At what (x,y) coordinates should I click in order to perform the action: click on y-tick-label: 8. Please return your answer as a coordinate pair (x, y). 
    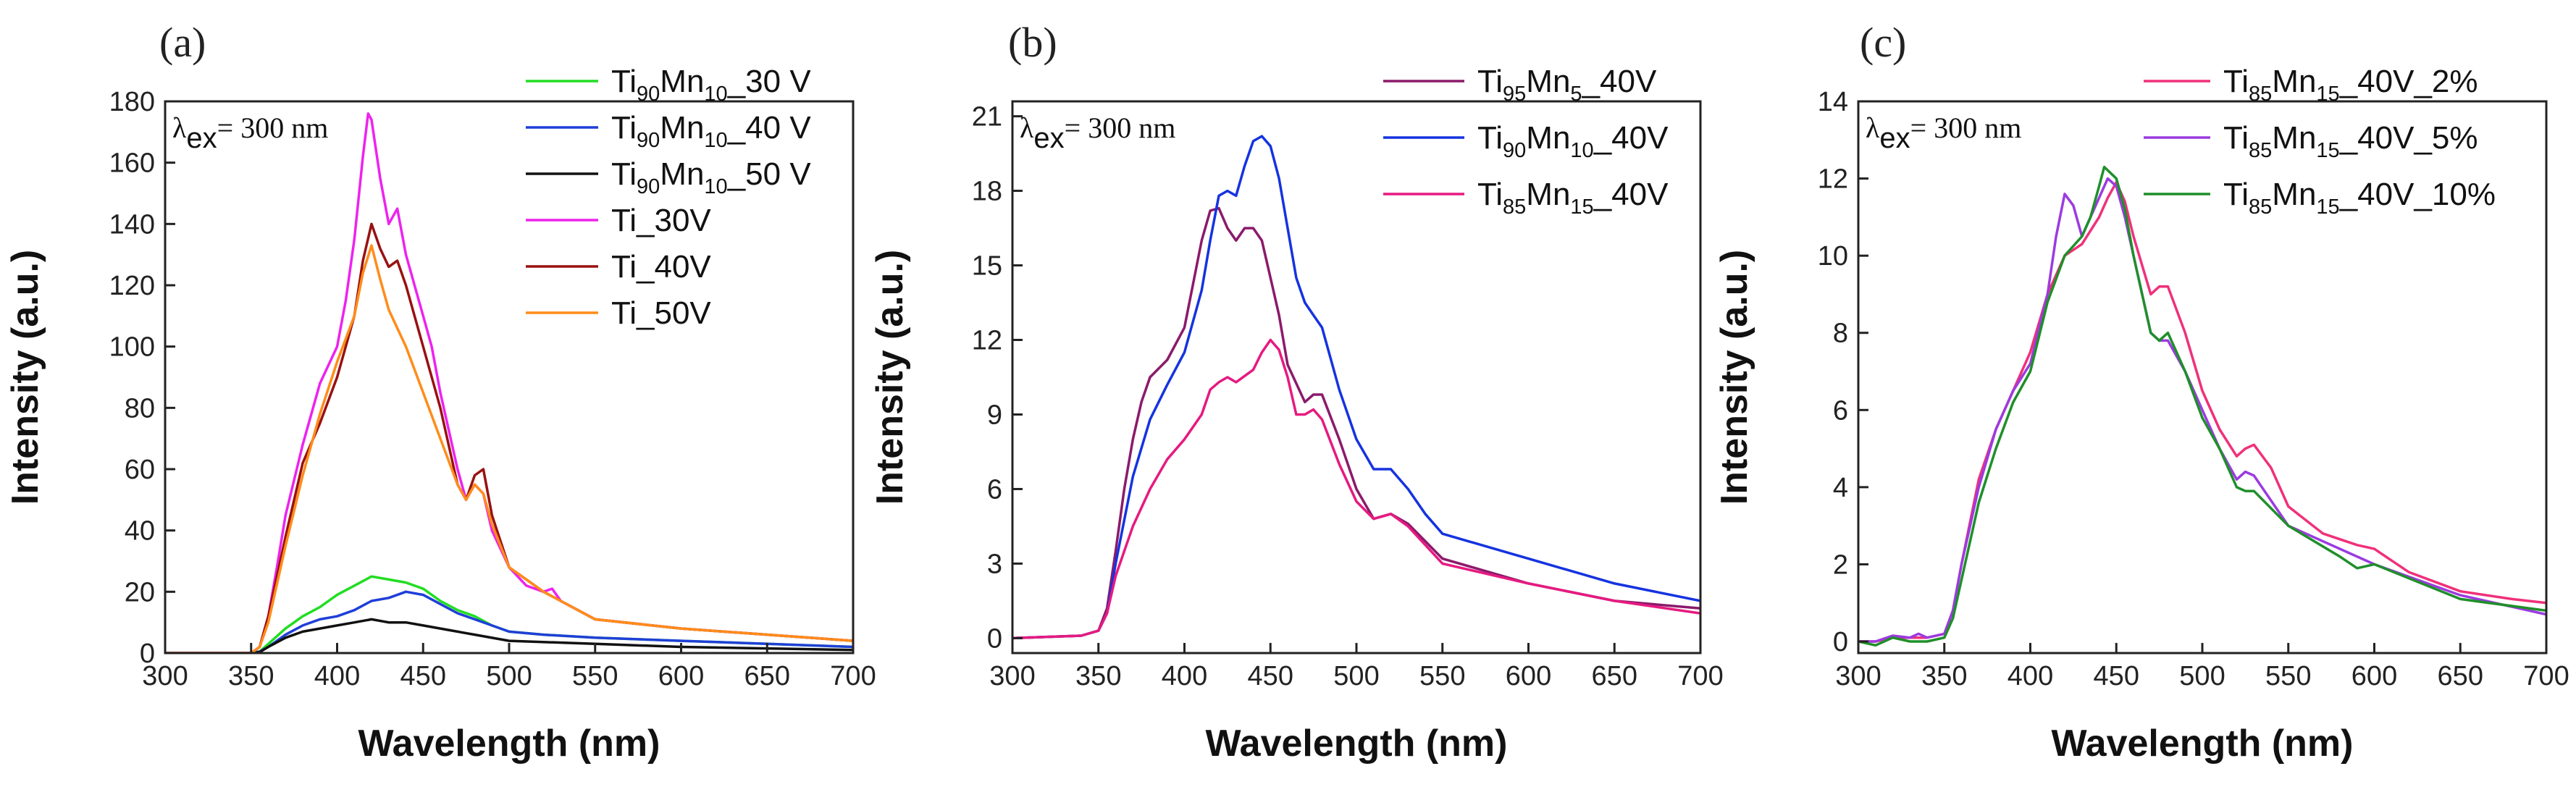
    Looking at the image, I should click on (1840, 334).